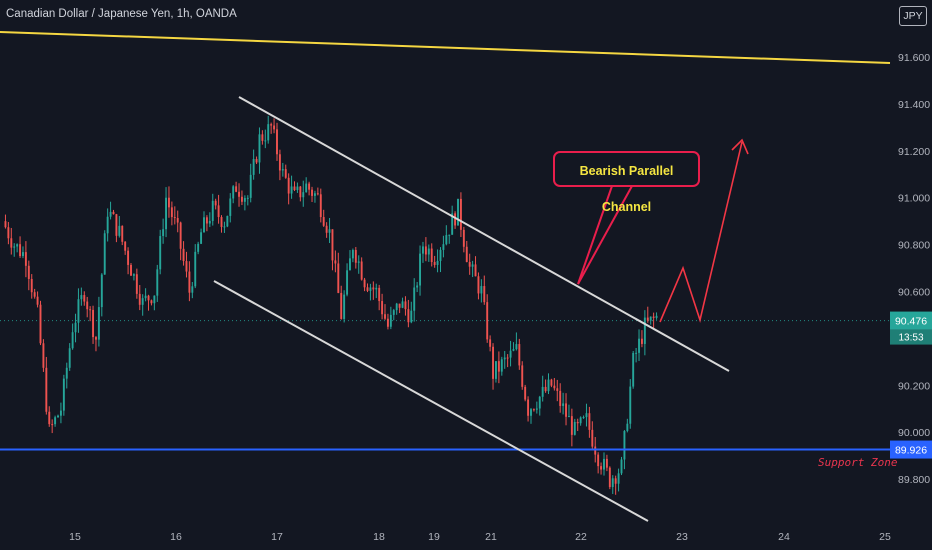 Image resolution: width=932 pixels, height=550 pixels. I want to click on callout-pointer, so click(595, 235).